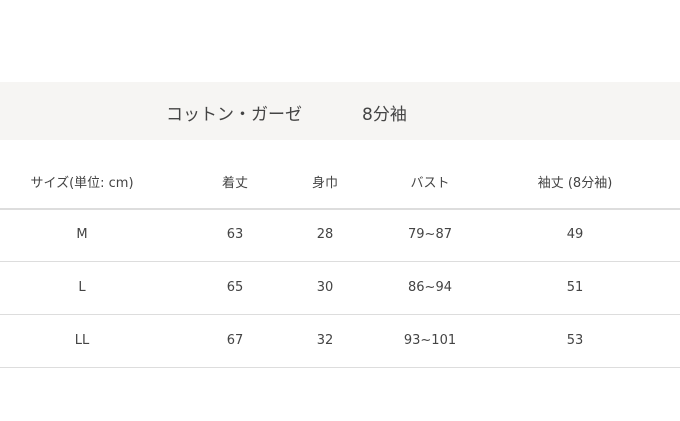 Image resolution: width=680 pixels, height=421 pixels. I want to click on cell-size: M, so click(82, 234).